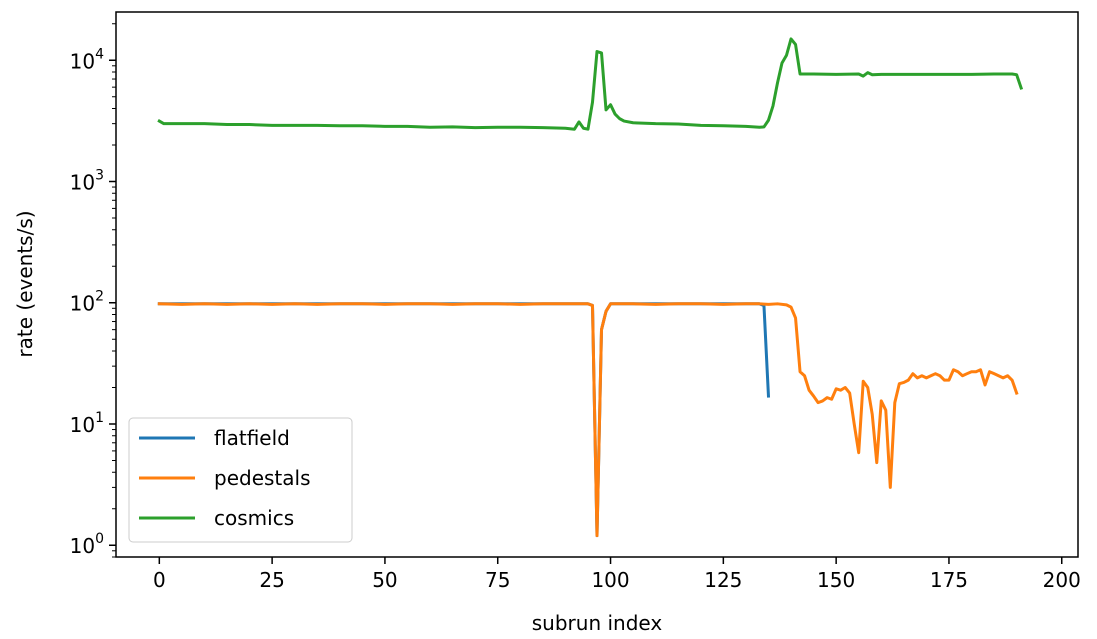 This screenshot has width=1097, height=639. What do you see at coordinates (384, 580) in the screenshot?
I see `x-tick-label: 50` at bounding box center [384, 580].